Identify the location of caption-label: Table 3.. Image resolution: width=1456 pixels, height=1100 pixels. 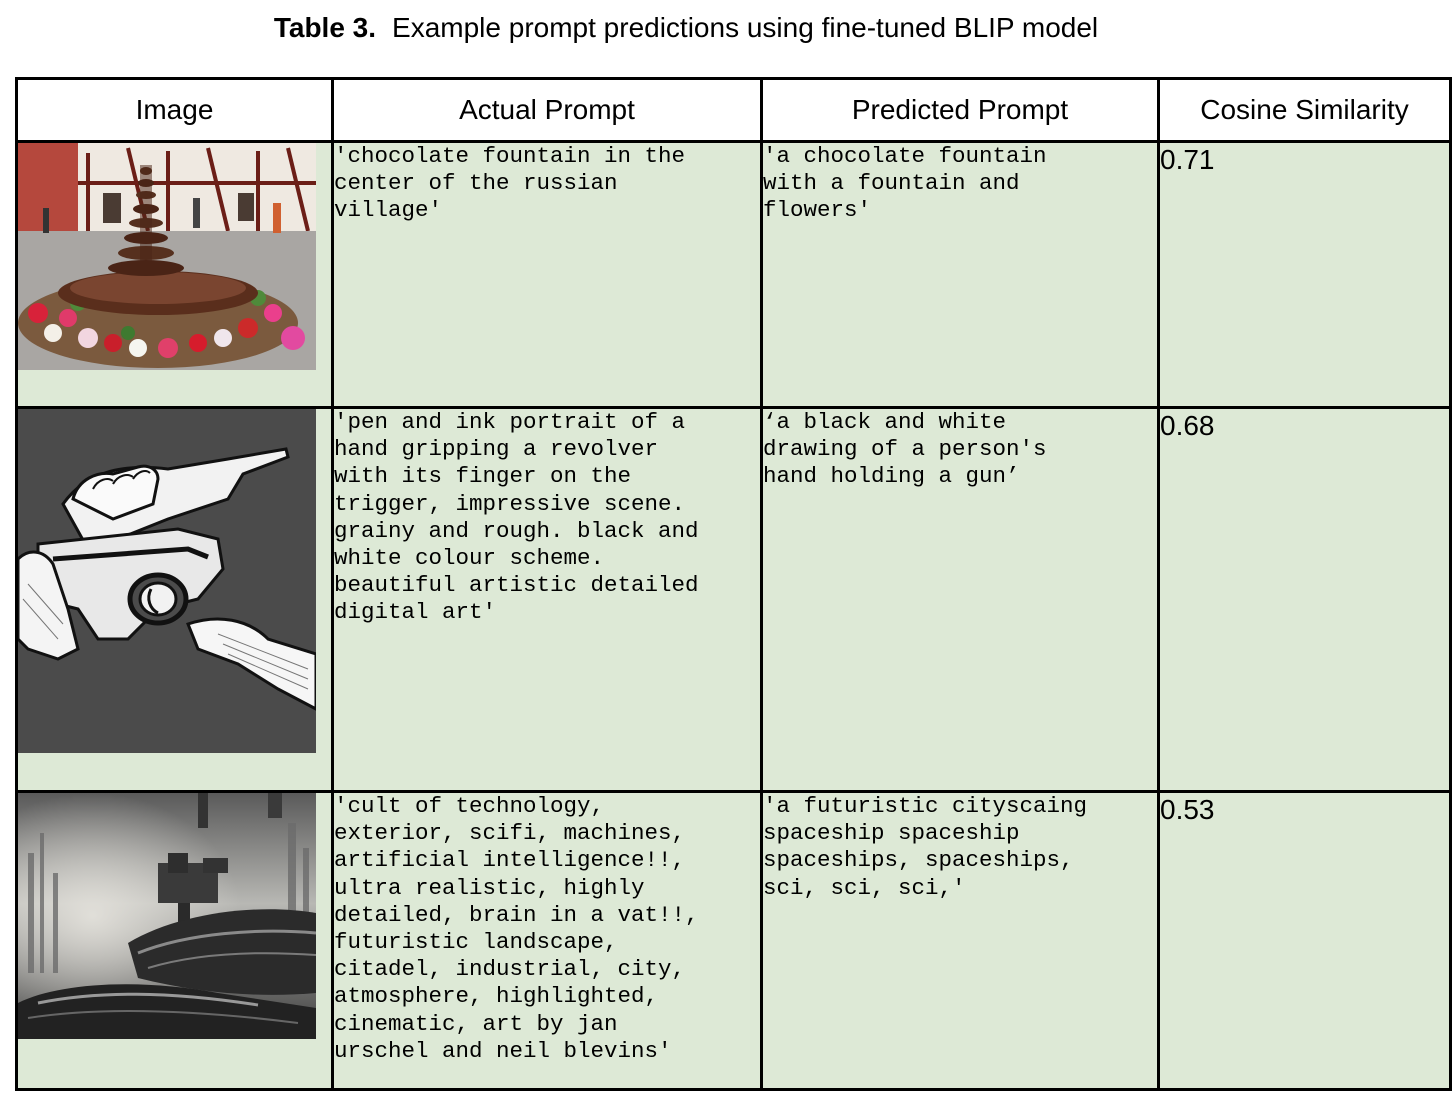
(325, 27).